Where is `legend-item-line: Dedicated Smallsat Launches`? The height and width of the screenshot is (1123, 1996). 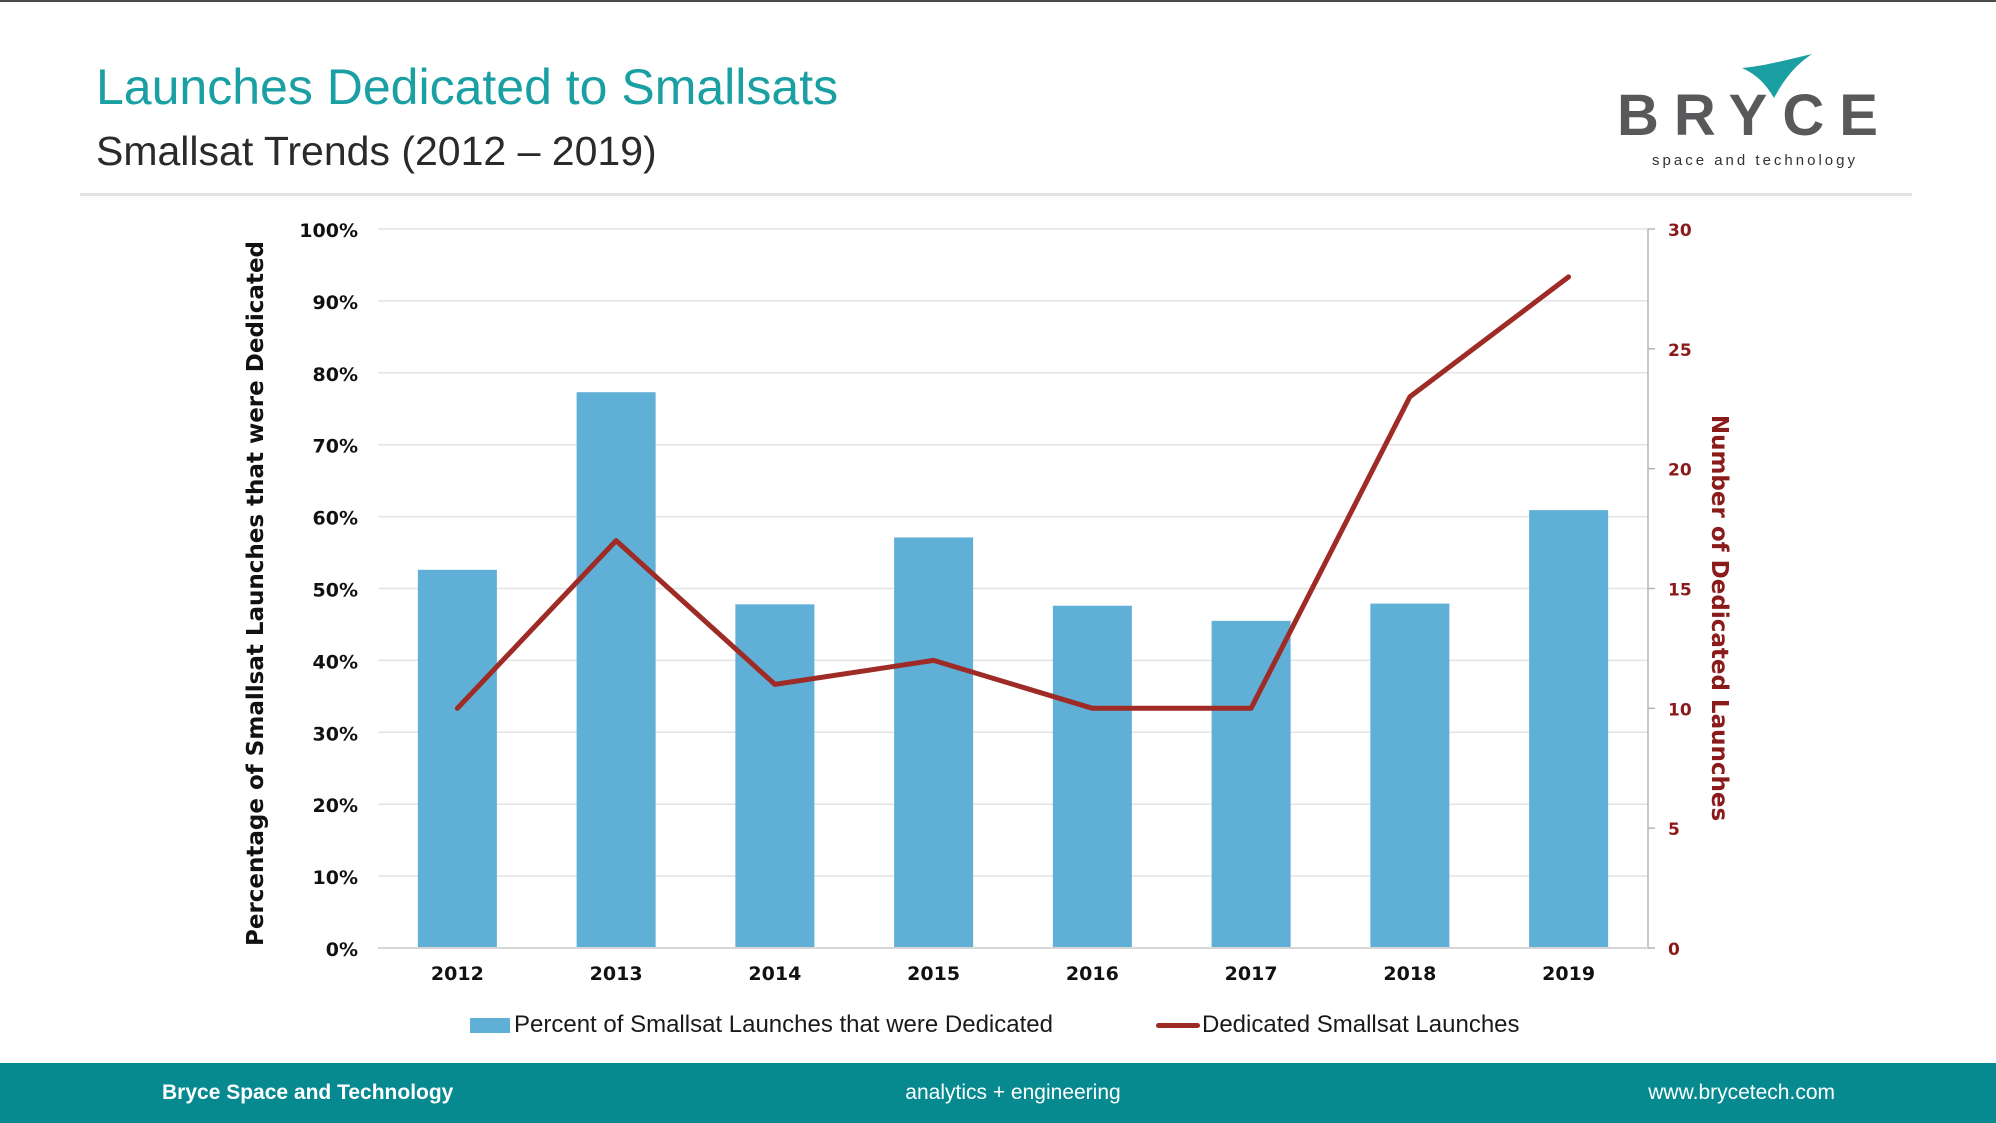 legend-item-line: Dedicated Smallsat Launches is located at coordinates (1338, 1025).